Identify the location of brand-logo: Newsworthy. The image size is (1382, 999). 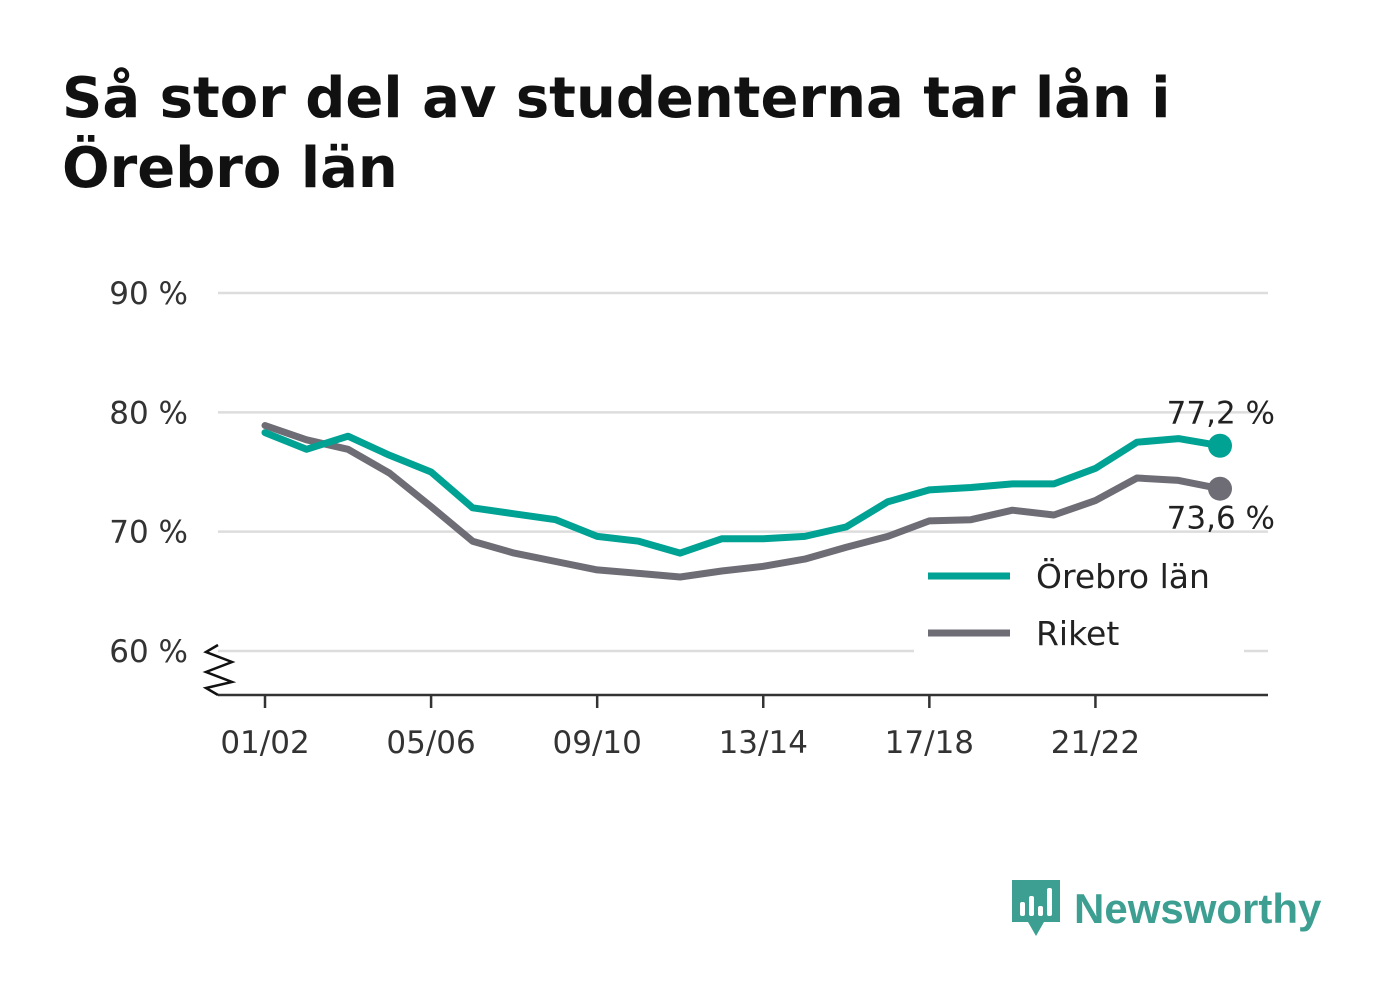
(1165, 909).